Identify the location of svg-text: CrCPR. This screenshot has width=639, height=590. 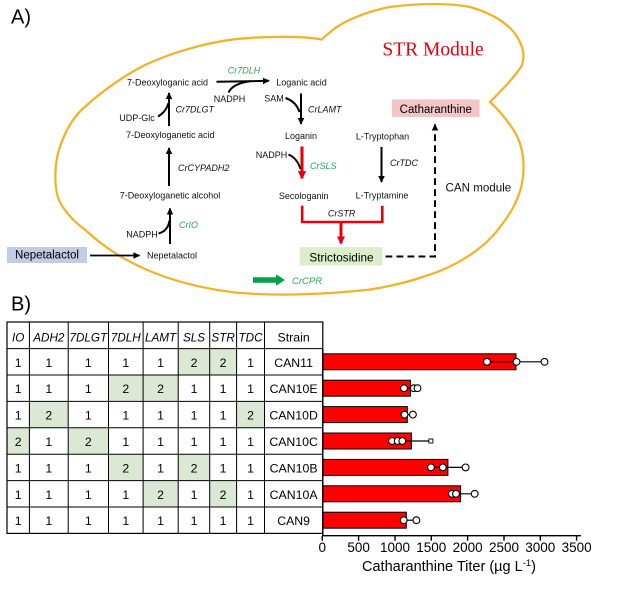
(307, 281).